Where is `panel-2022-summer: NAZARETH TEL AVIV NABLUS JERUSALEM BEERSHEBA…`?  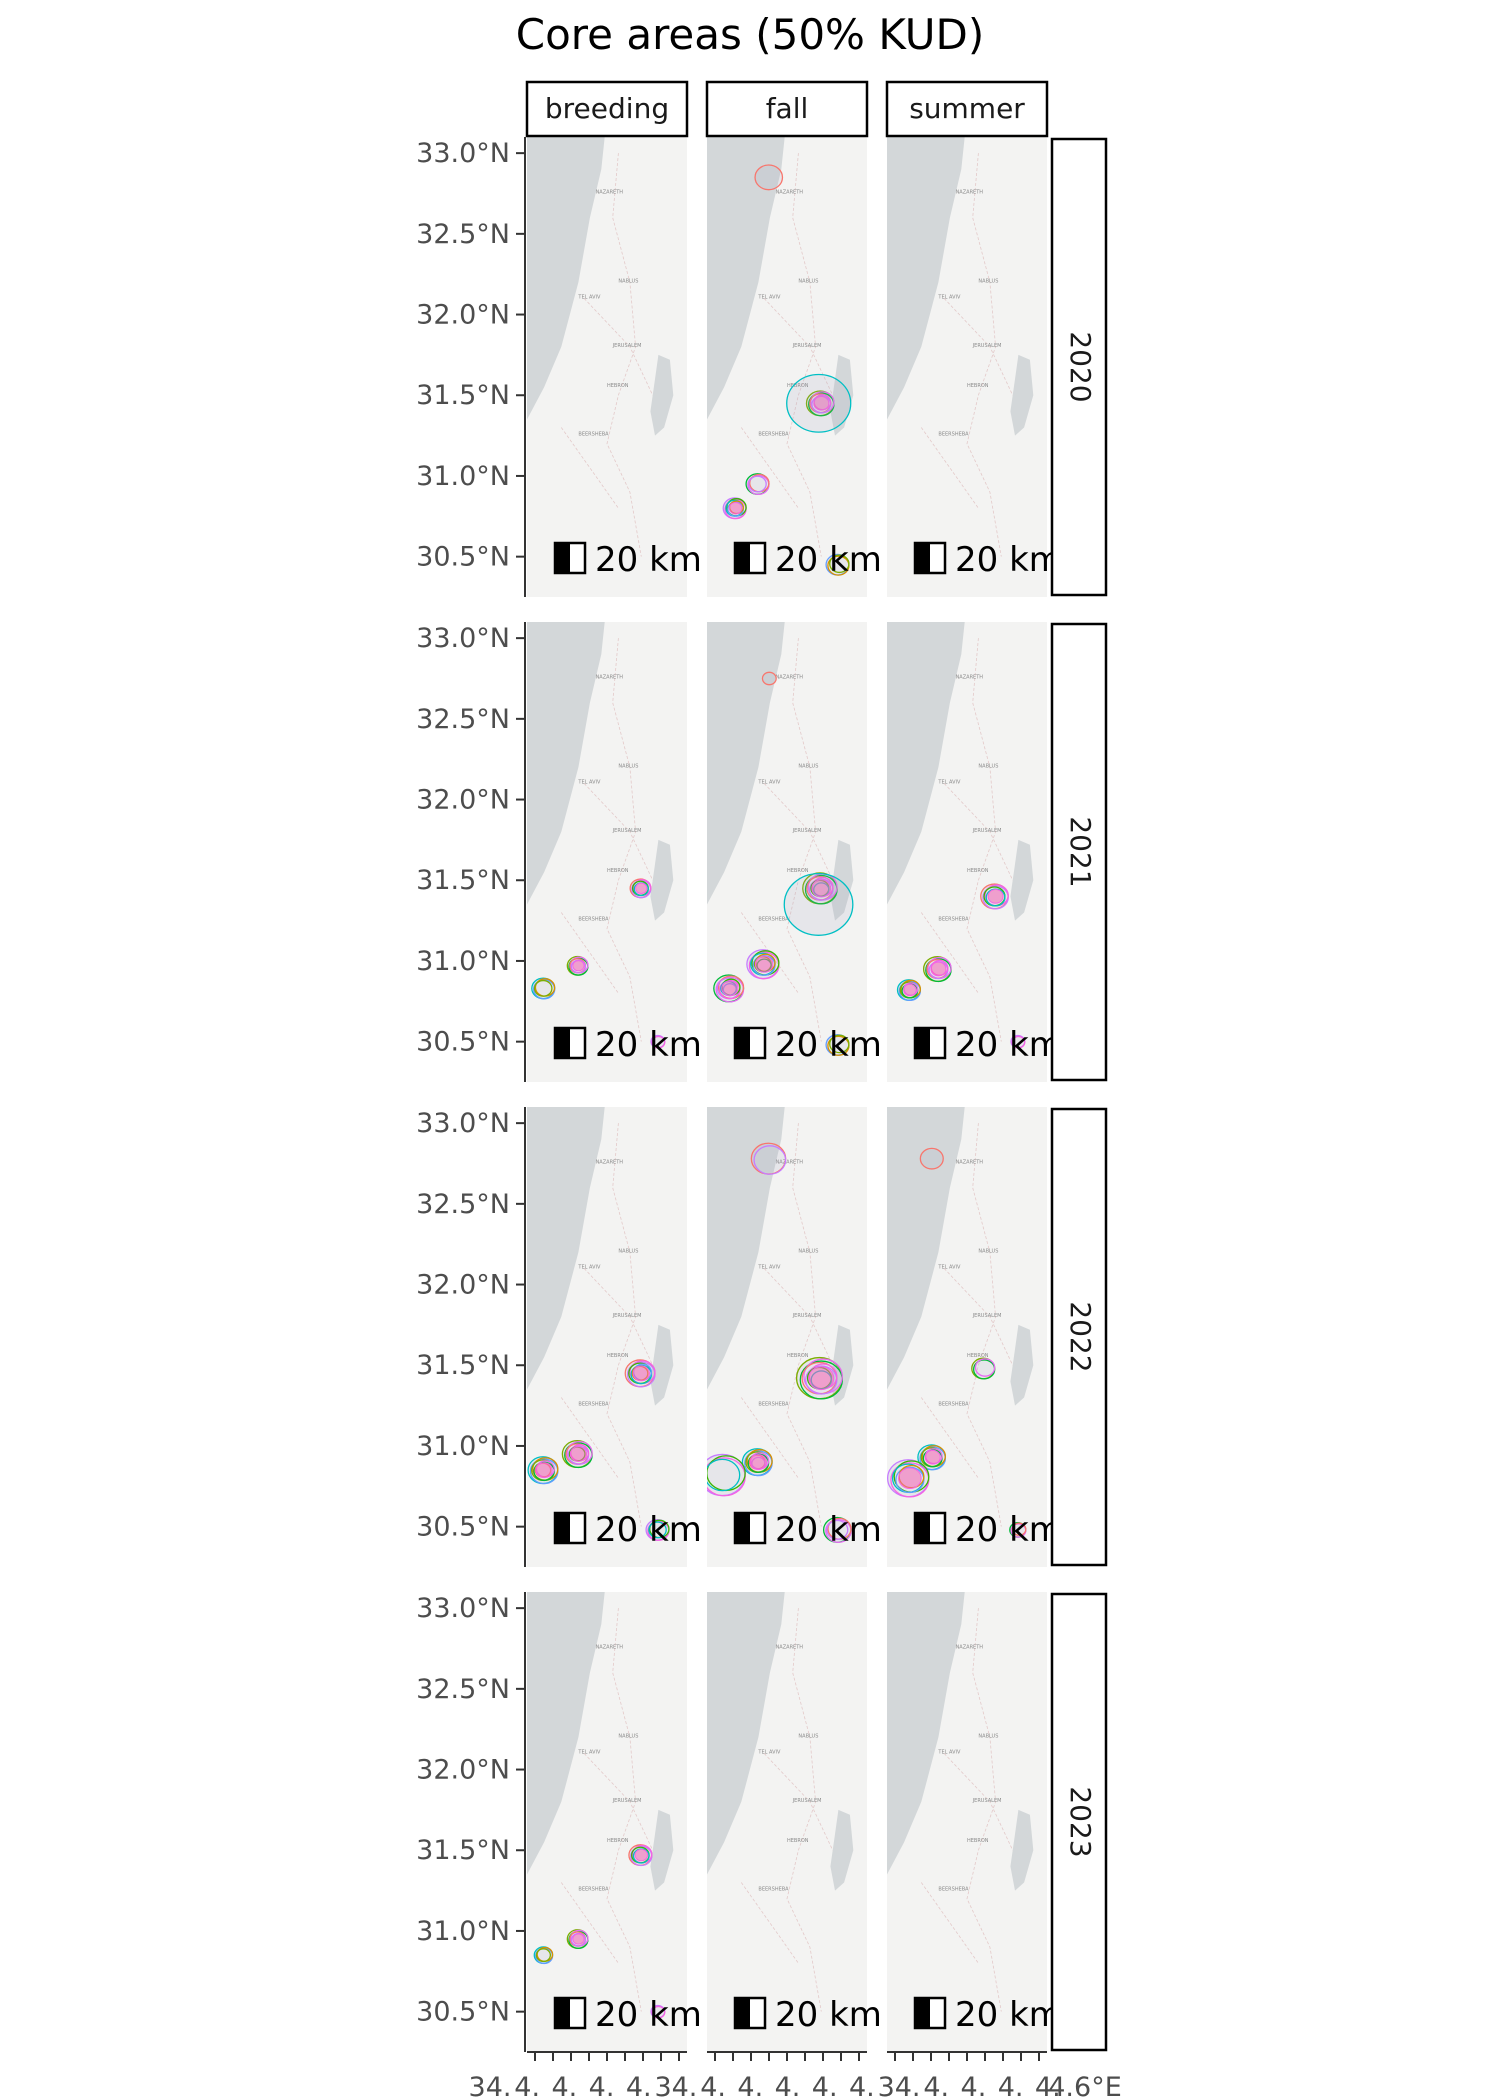 panel-2022-summer: NAZARETH TEL AVIV NABLUS JERUSALEM BEERSHEBA… is located at coordinates (974, 1337).